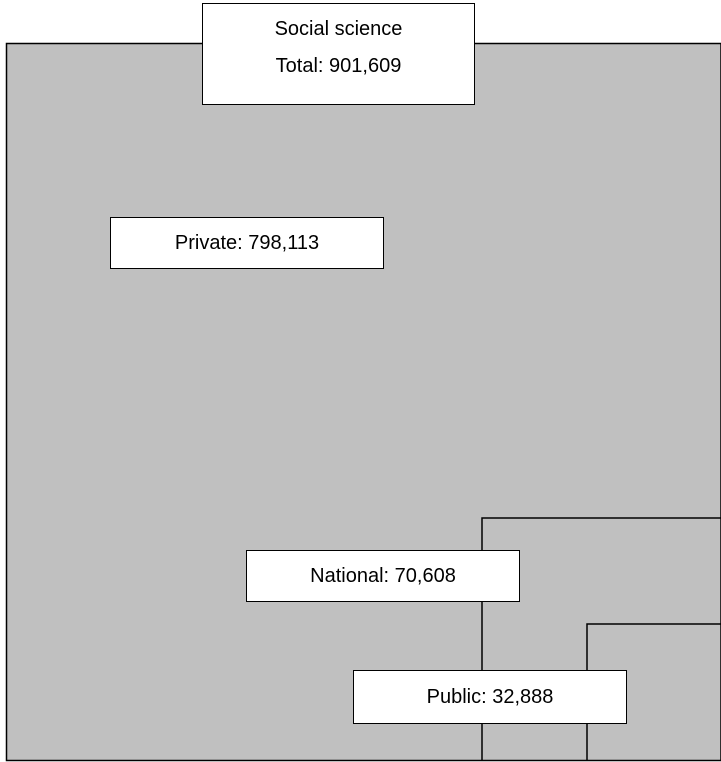 The height and width of the screenshot is (762, 721). I want to click on national-label-box: National: 70,608, so click(383, 576).